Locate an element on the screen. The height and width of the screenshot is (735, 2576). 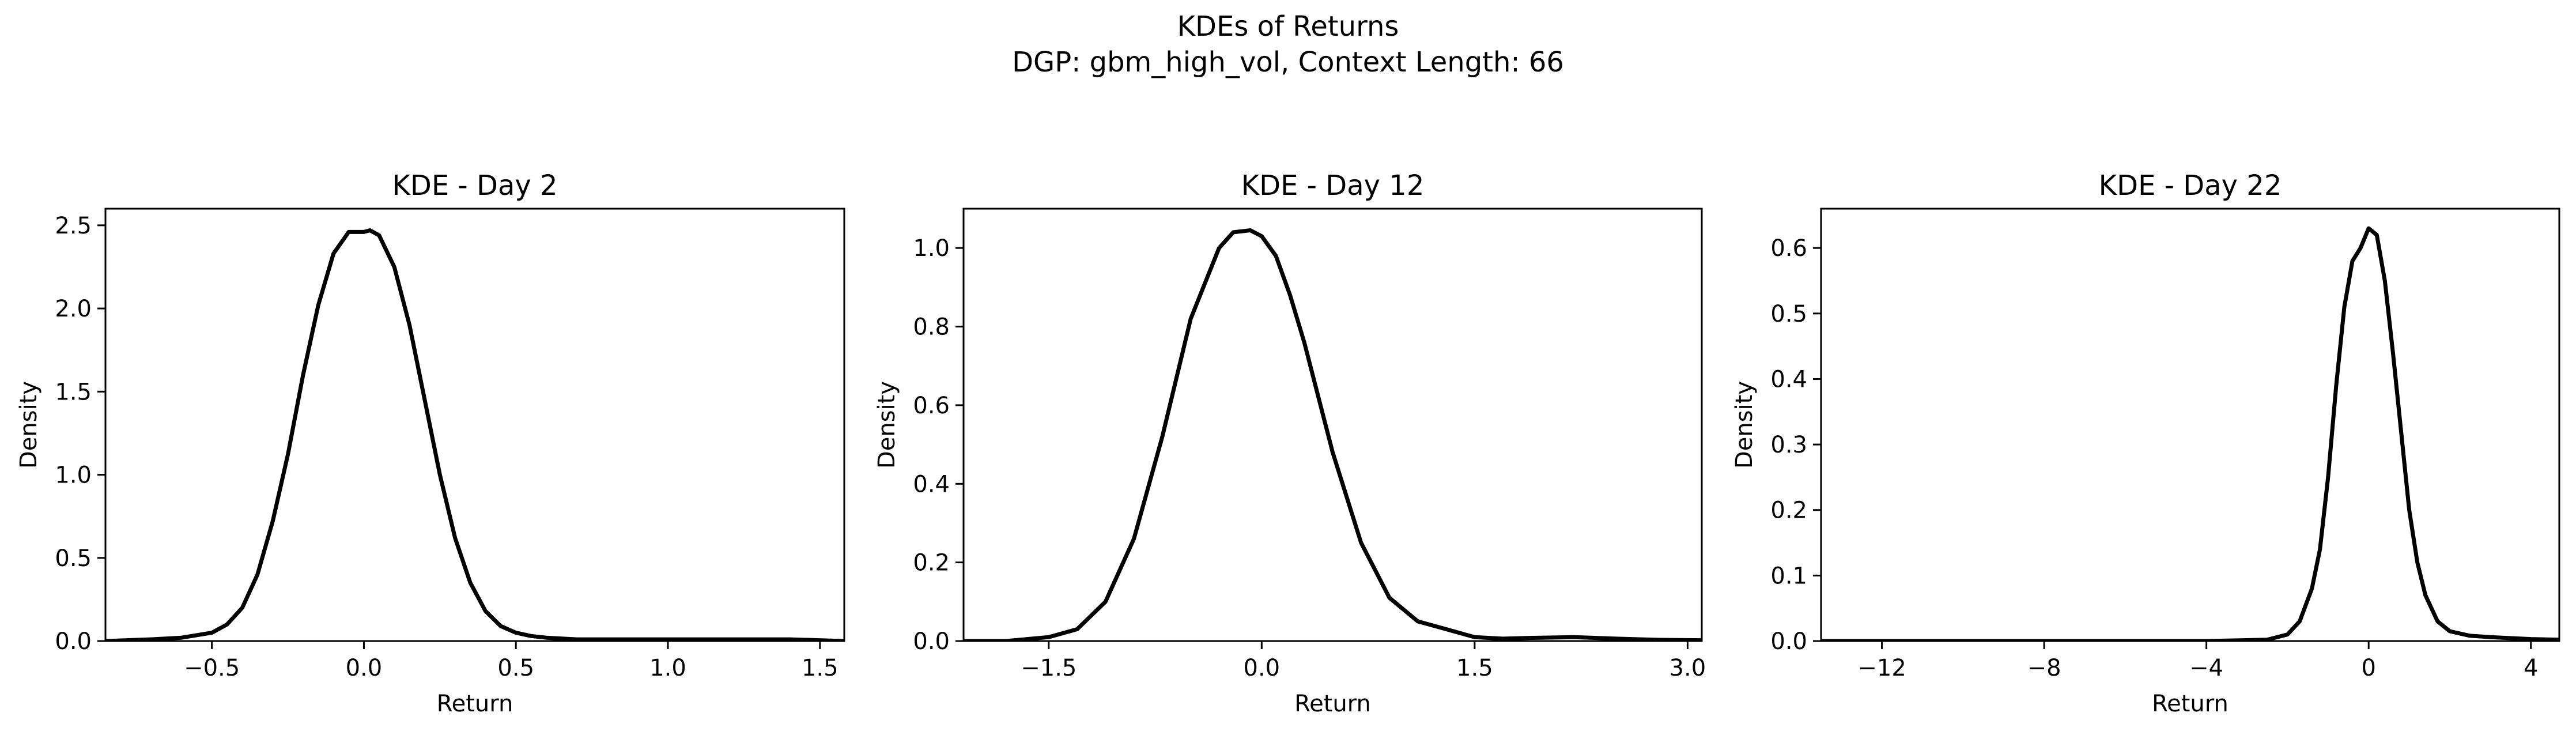
panel-2-x-tick-label: 1.5 is located at coordinates (1474, 668).